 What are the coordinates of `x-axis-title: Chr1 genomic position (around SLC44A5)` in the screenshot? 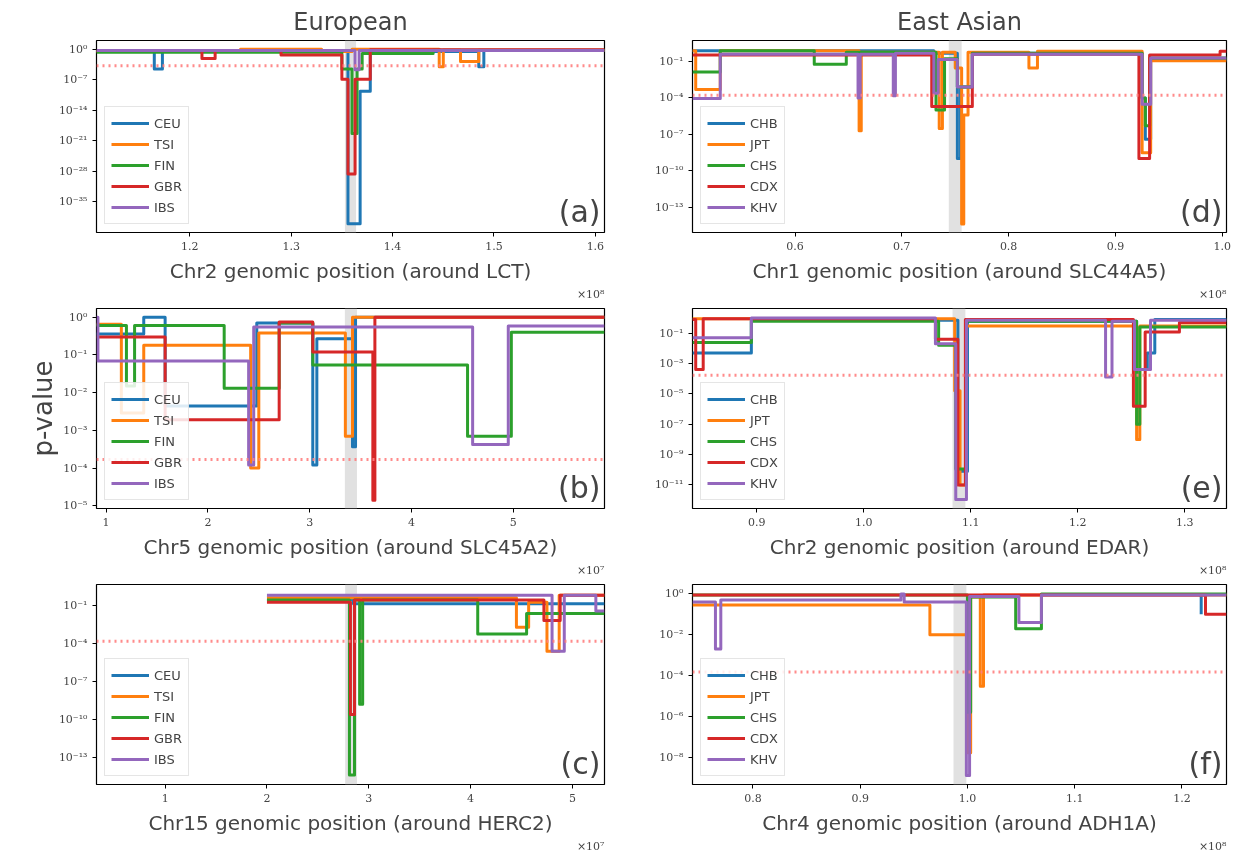 It's located at (959, 270).